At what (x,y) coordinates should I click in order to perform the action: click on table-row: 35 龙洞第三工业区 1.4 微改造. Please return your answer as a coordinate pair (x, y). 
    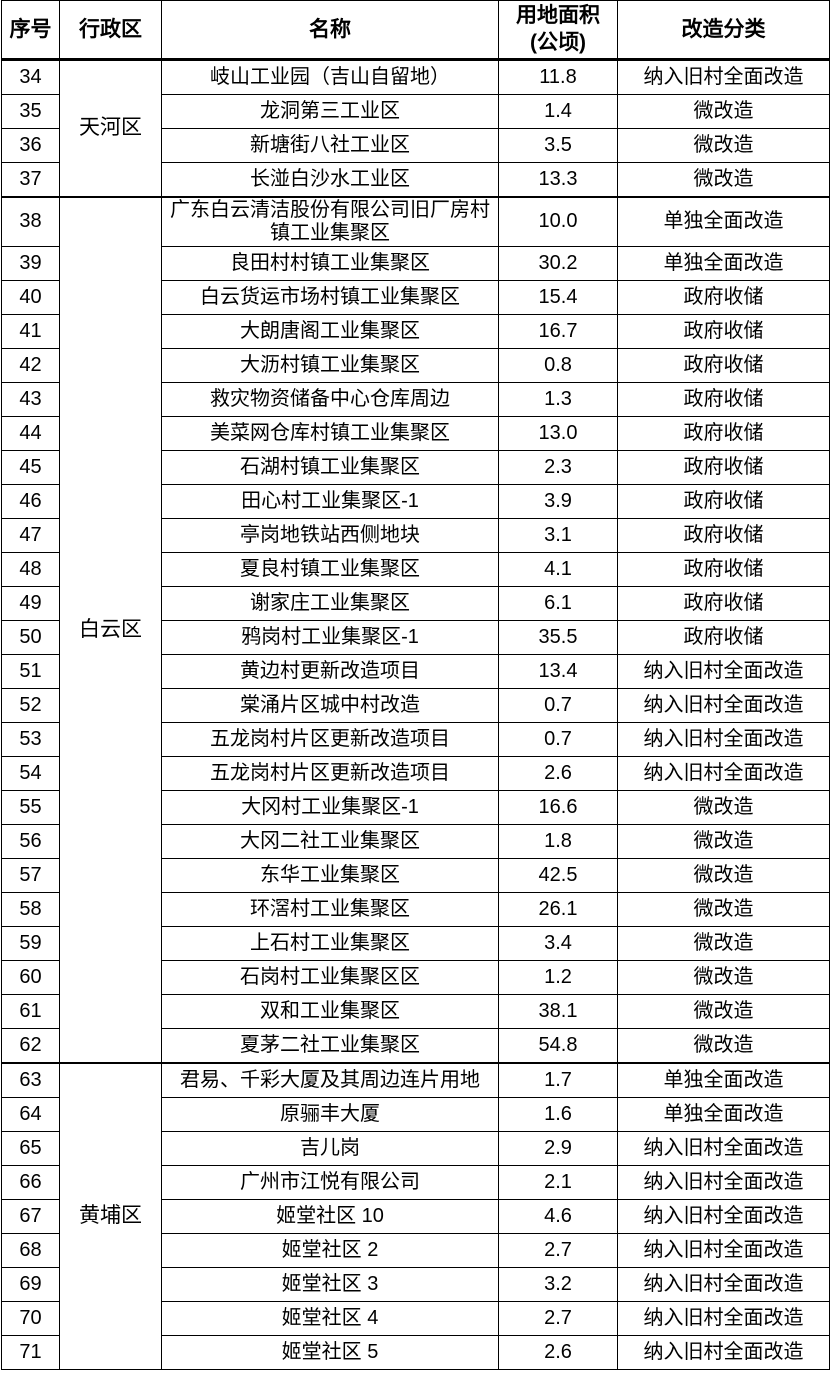
    Looking at the image, I should click on (415, 111).